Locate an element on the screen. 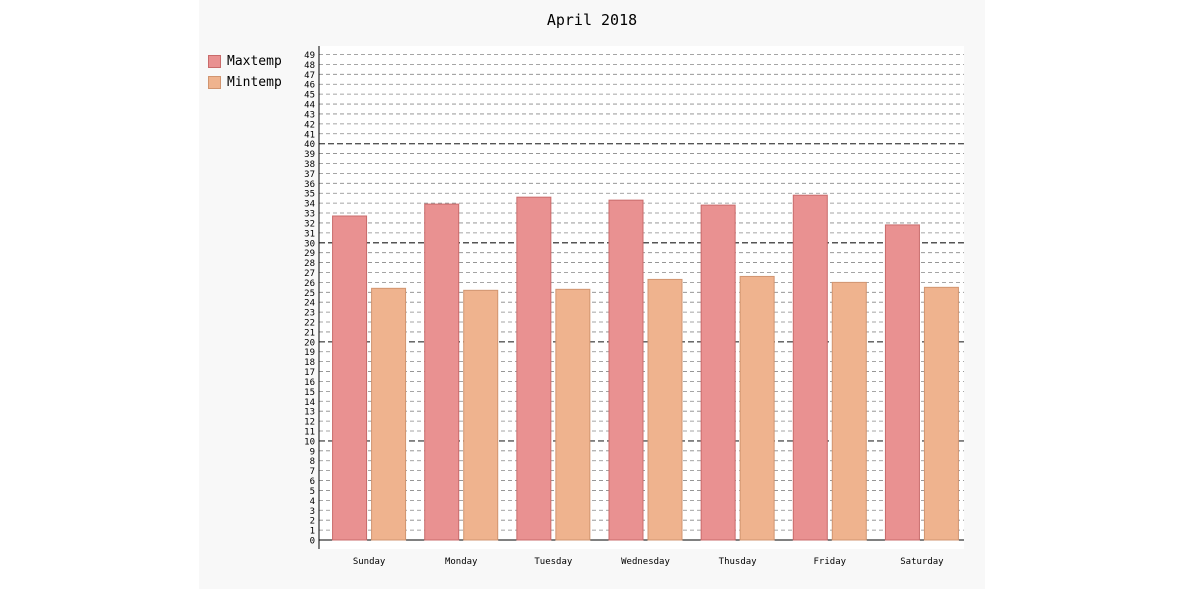 The image size is (1184, 589). legend-label-mintemp: Mintemp is located at coordinates (254, 82).